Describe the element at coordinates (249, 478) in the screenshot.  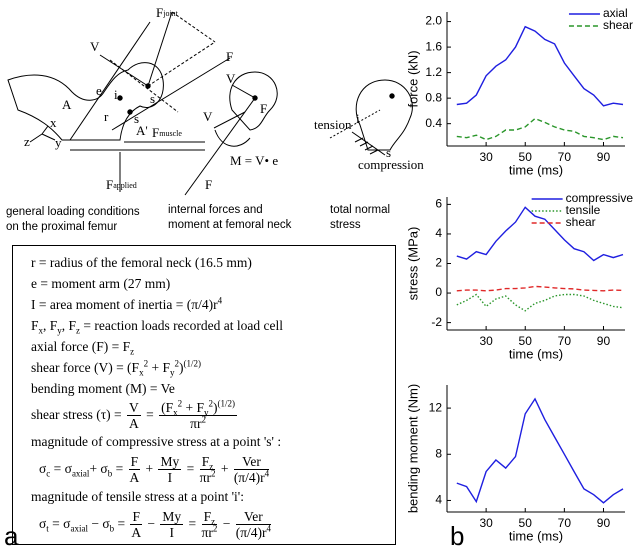
I see `text: (π/4)r` at that location.